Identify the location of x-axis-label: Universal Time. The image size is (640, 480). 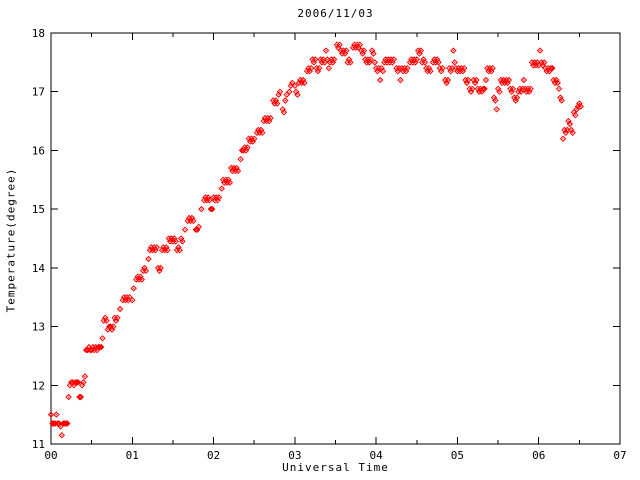
(335, 467).